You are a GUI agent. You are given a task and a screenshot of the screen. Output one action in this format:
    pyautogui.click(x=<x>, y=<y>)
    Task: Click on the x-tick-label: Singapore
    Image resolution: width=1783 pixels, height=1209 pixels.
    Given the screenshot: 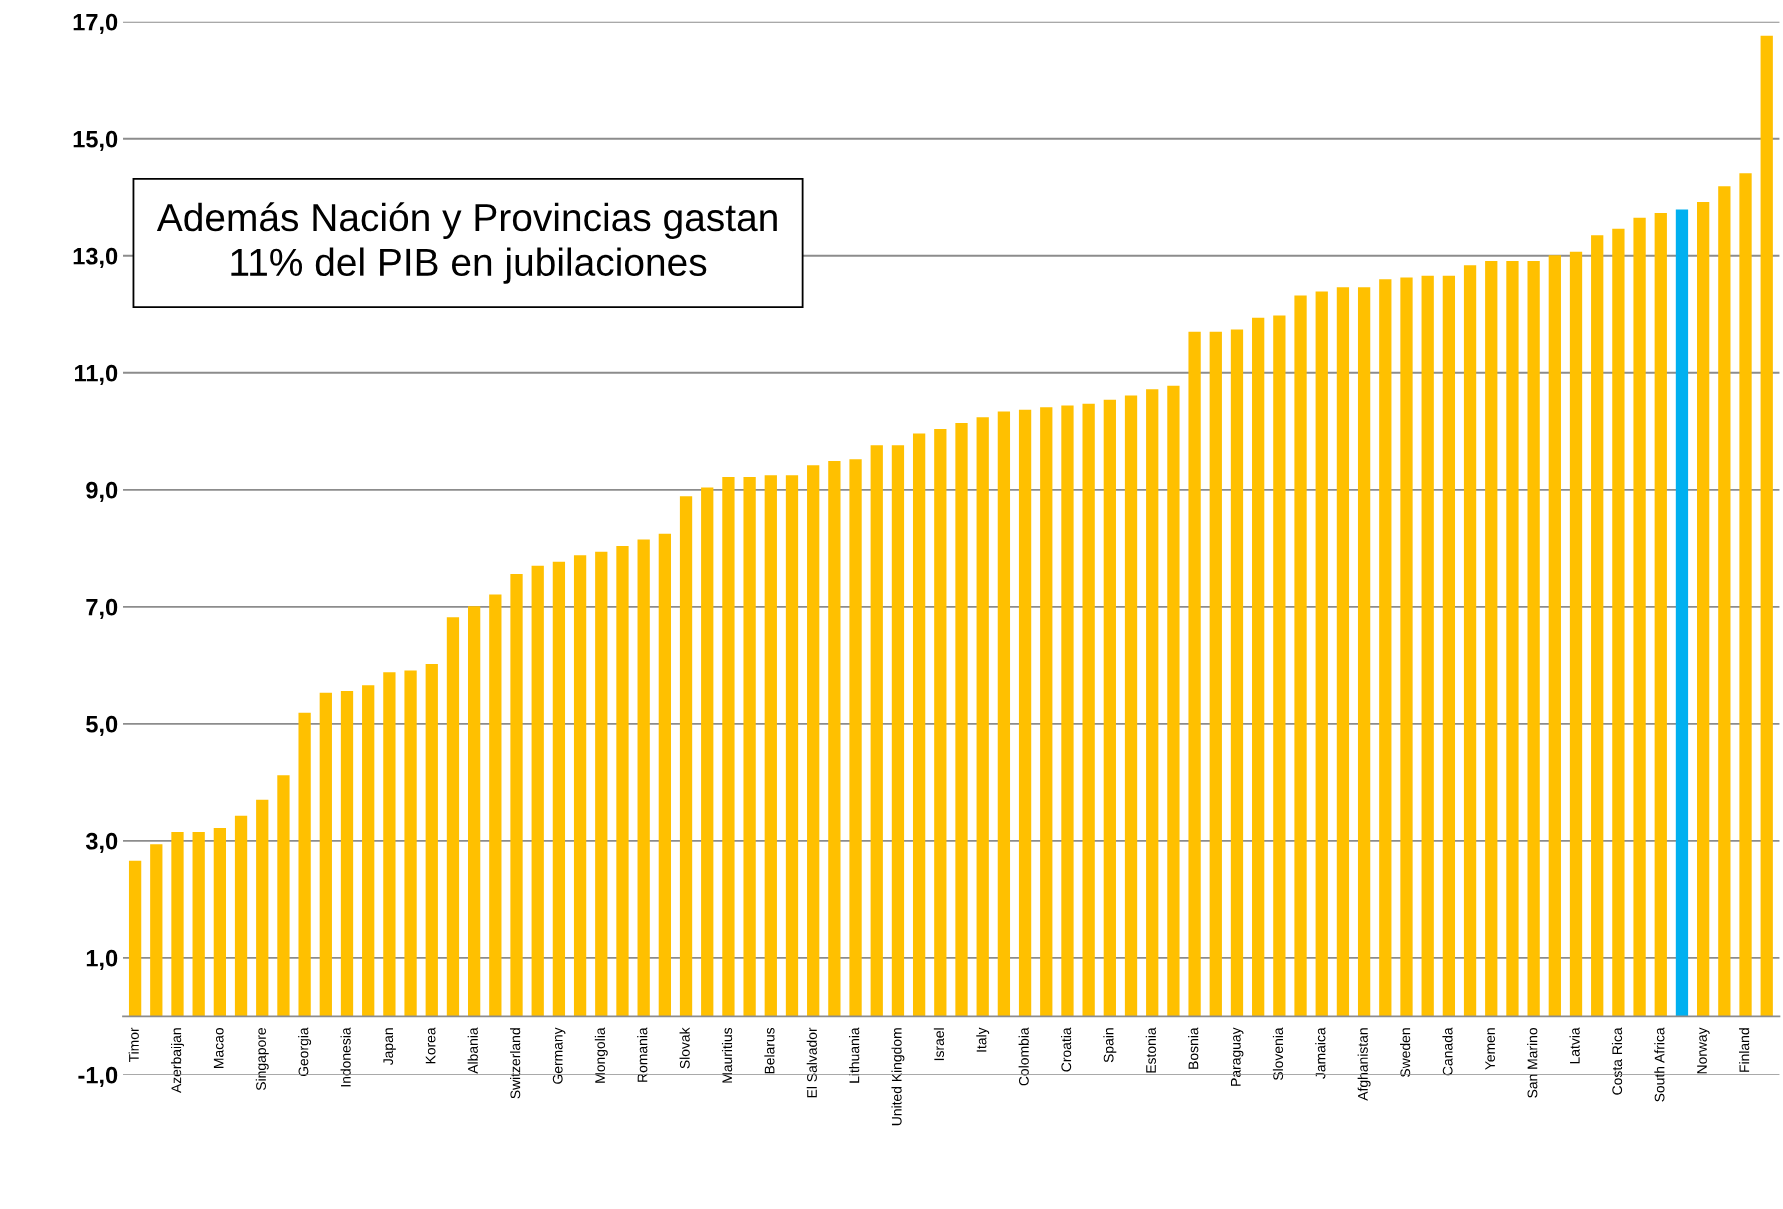 What is the action you would take?
    pyautogui.click(x=262, y=1059)
    